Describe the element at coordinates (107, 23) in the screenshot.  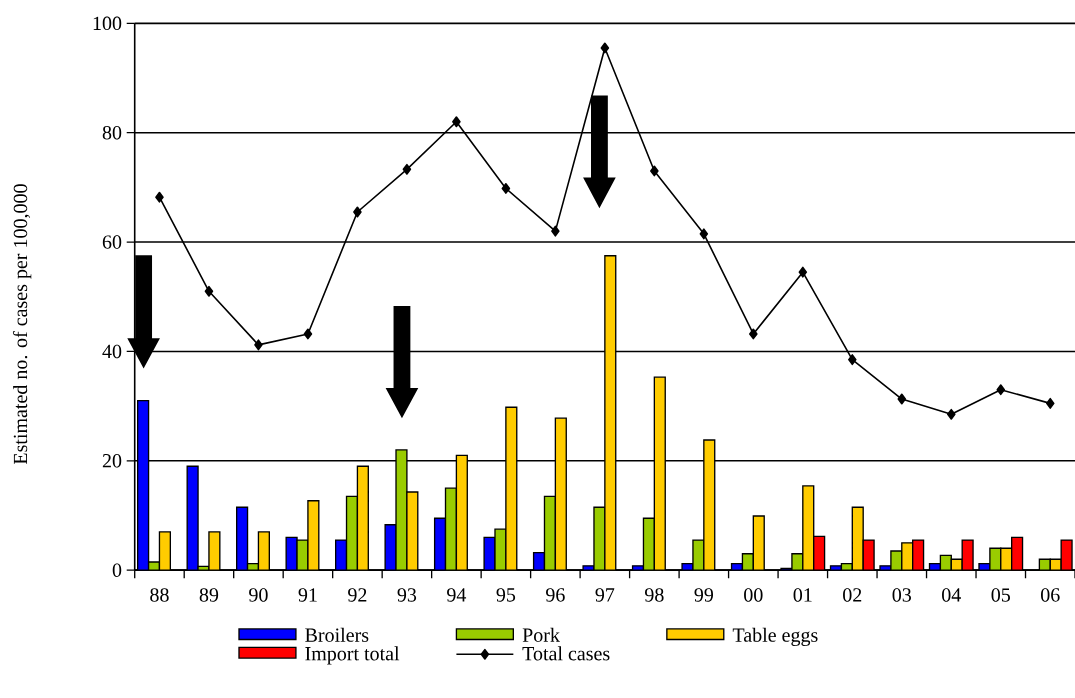
I see `y-tick-label: 100` at that location.